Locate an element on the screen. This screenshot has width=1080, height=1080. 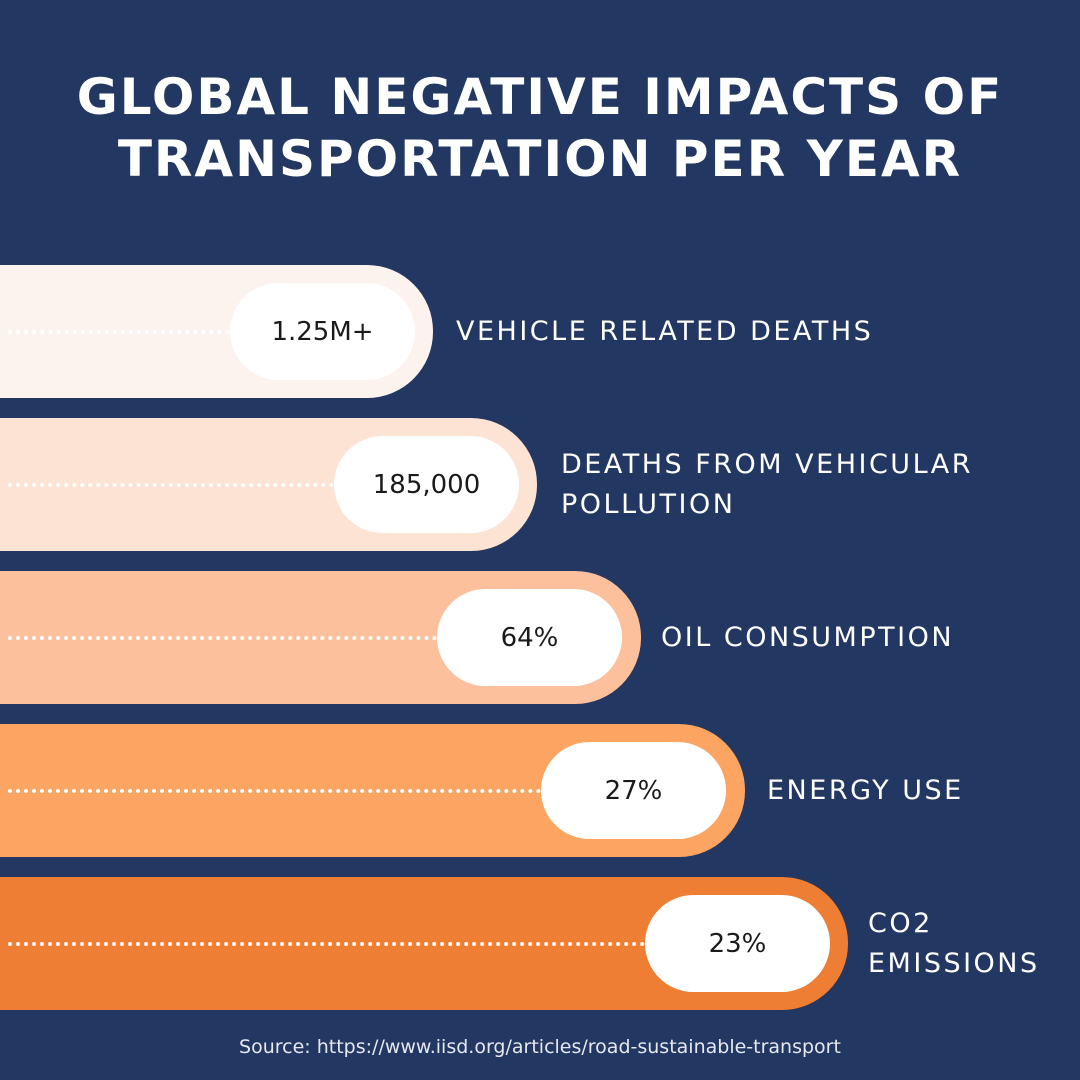
impact-row-pollution-deaths: 185,000 DEATHS FROM VEHICULAR POLLUTION is located at coordinates (540, 484).